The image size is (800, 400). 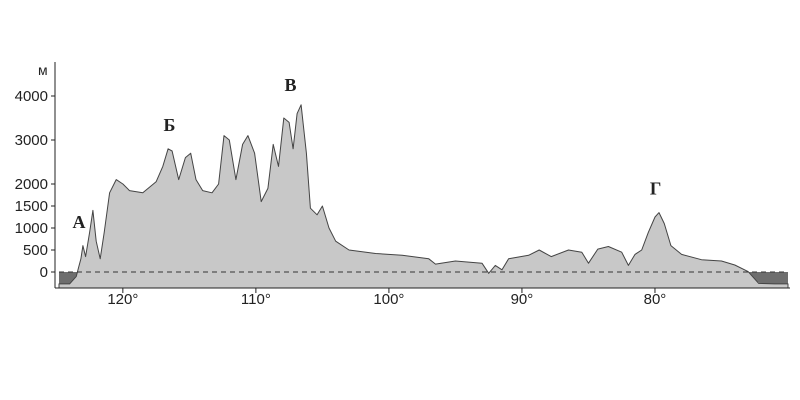 I want to click on x-tick-label: 110°, so click(x=256, y=299).